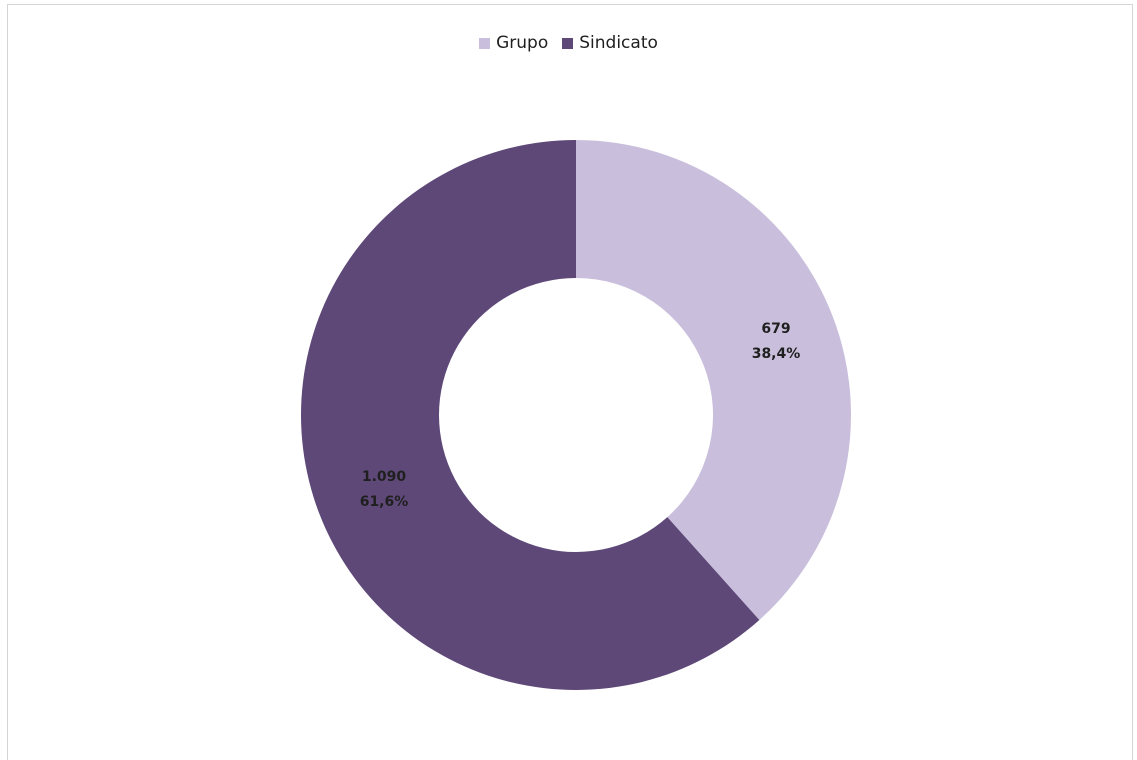 This screenshot has width=1137, height=760. Describe the element at coordinates (485, 43) in the screenshot. I see `legend-swatch-grupo` at that location.